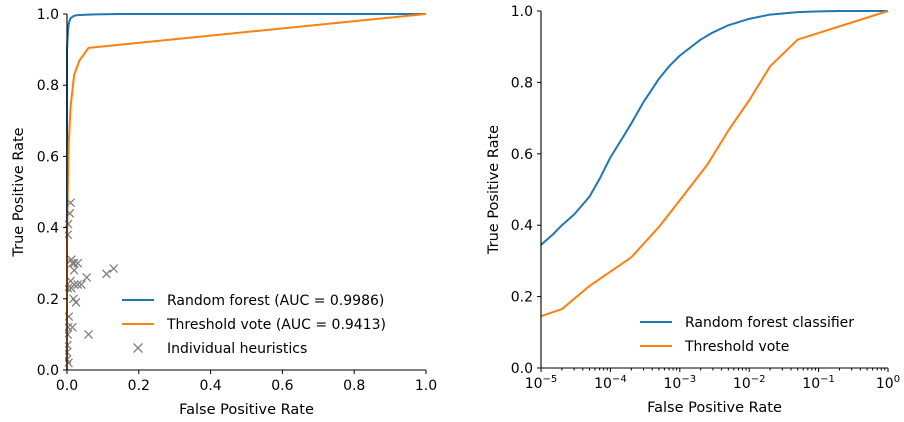 This screenshot has height=422, width=904. What do you see at coordinates (138, 348) in the screenshot?
I see `legend-marker` at bounding box center [138, 348].